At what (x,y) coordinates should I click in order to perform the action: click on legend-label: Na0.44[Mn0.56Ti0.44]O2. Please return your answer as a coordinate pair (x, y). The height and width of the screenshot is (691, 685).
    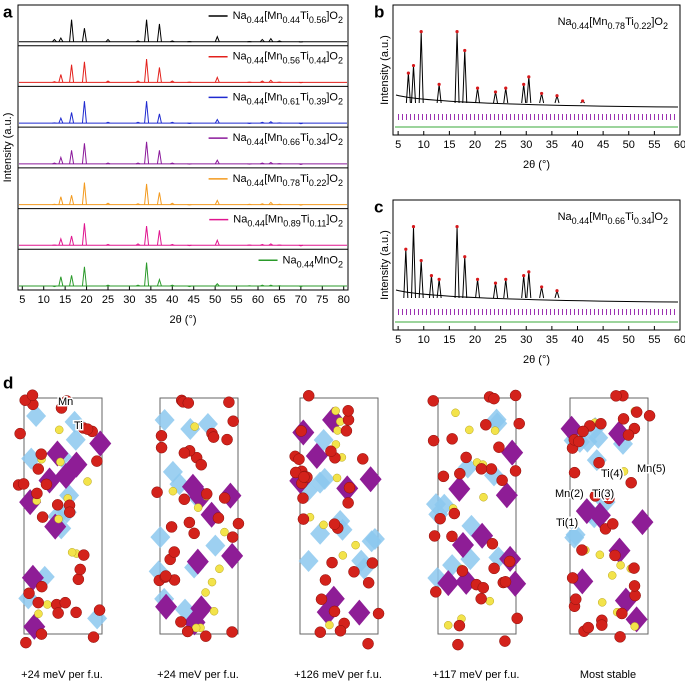
    Looking at the image, I should click on (288, 58).